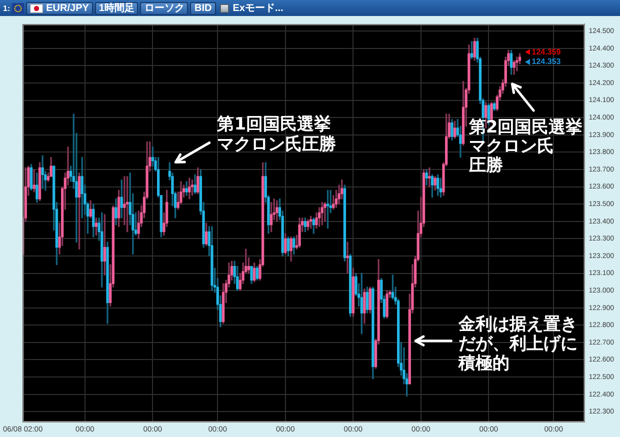 This screenshot has height=437, width=620. I want to click on annotation: 金利は据え置きだが、利上げに積極的, so click(517, 344).